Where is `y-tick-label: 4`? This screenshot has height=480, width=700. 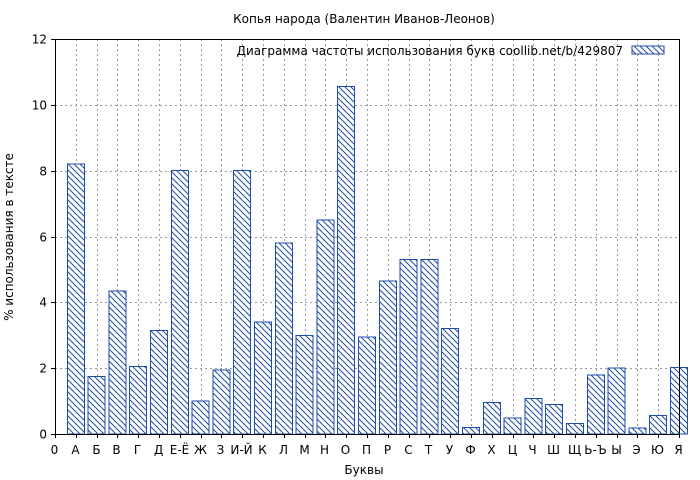 y-tick-label: 4 is located at coordinates (43, 303).